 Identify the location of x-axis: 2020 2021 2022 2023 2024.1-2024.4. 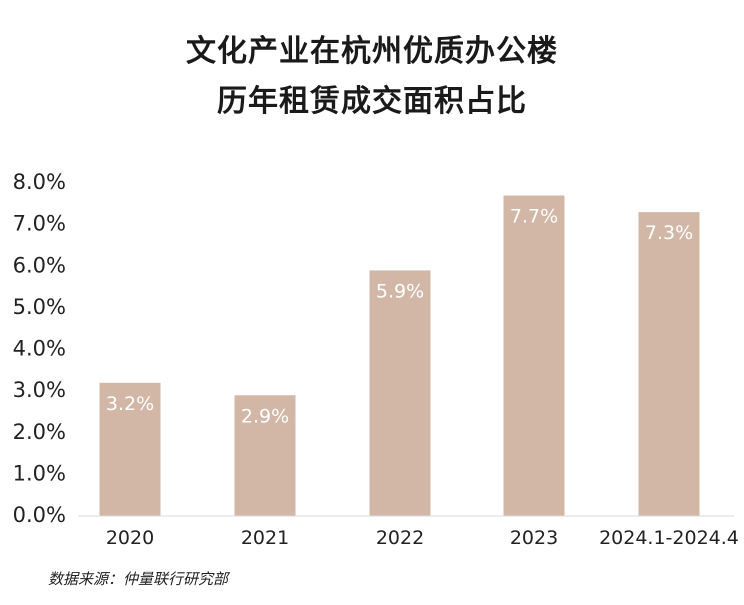
(422, 538).